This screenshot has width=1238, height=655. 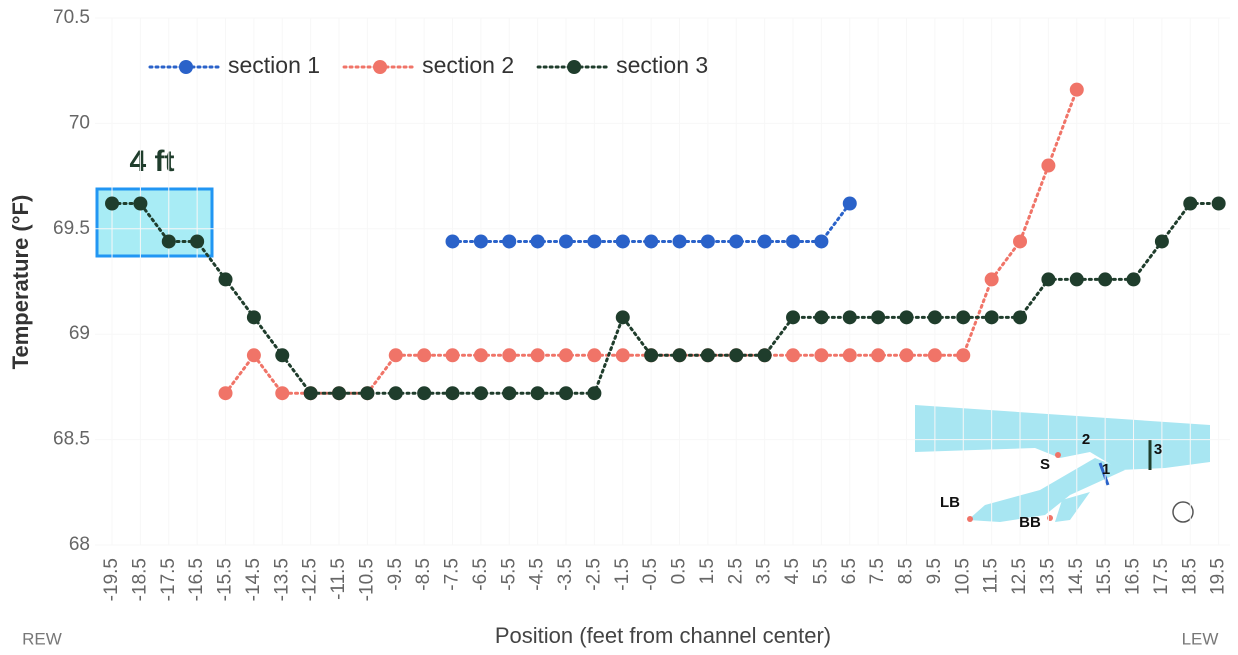 What do you see at coordinates (934, 571) in the screenshot?
I see `x-tick-label: 9.5` at bounding box center [934, 571].